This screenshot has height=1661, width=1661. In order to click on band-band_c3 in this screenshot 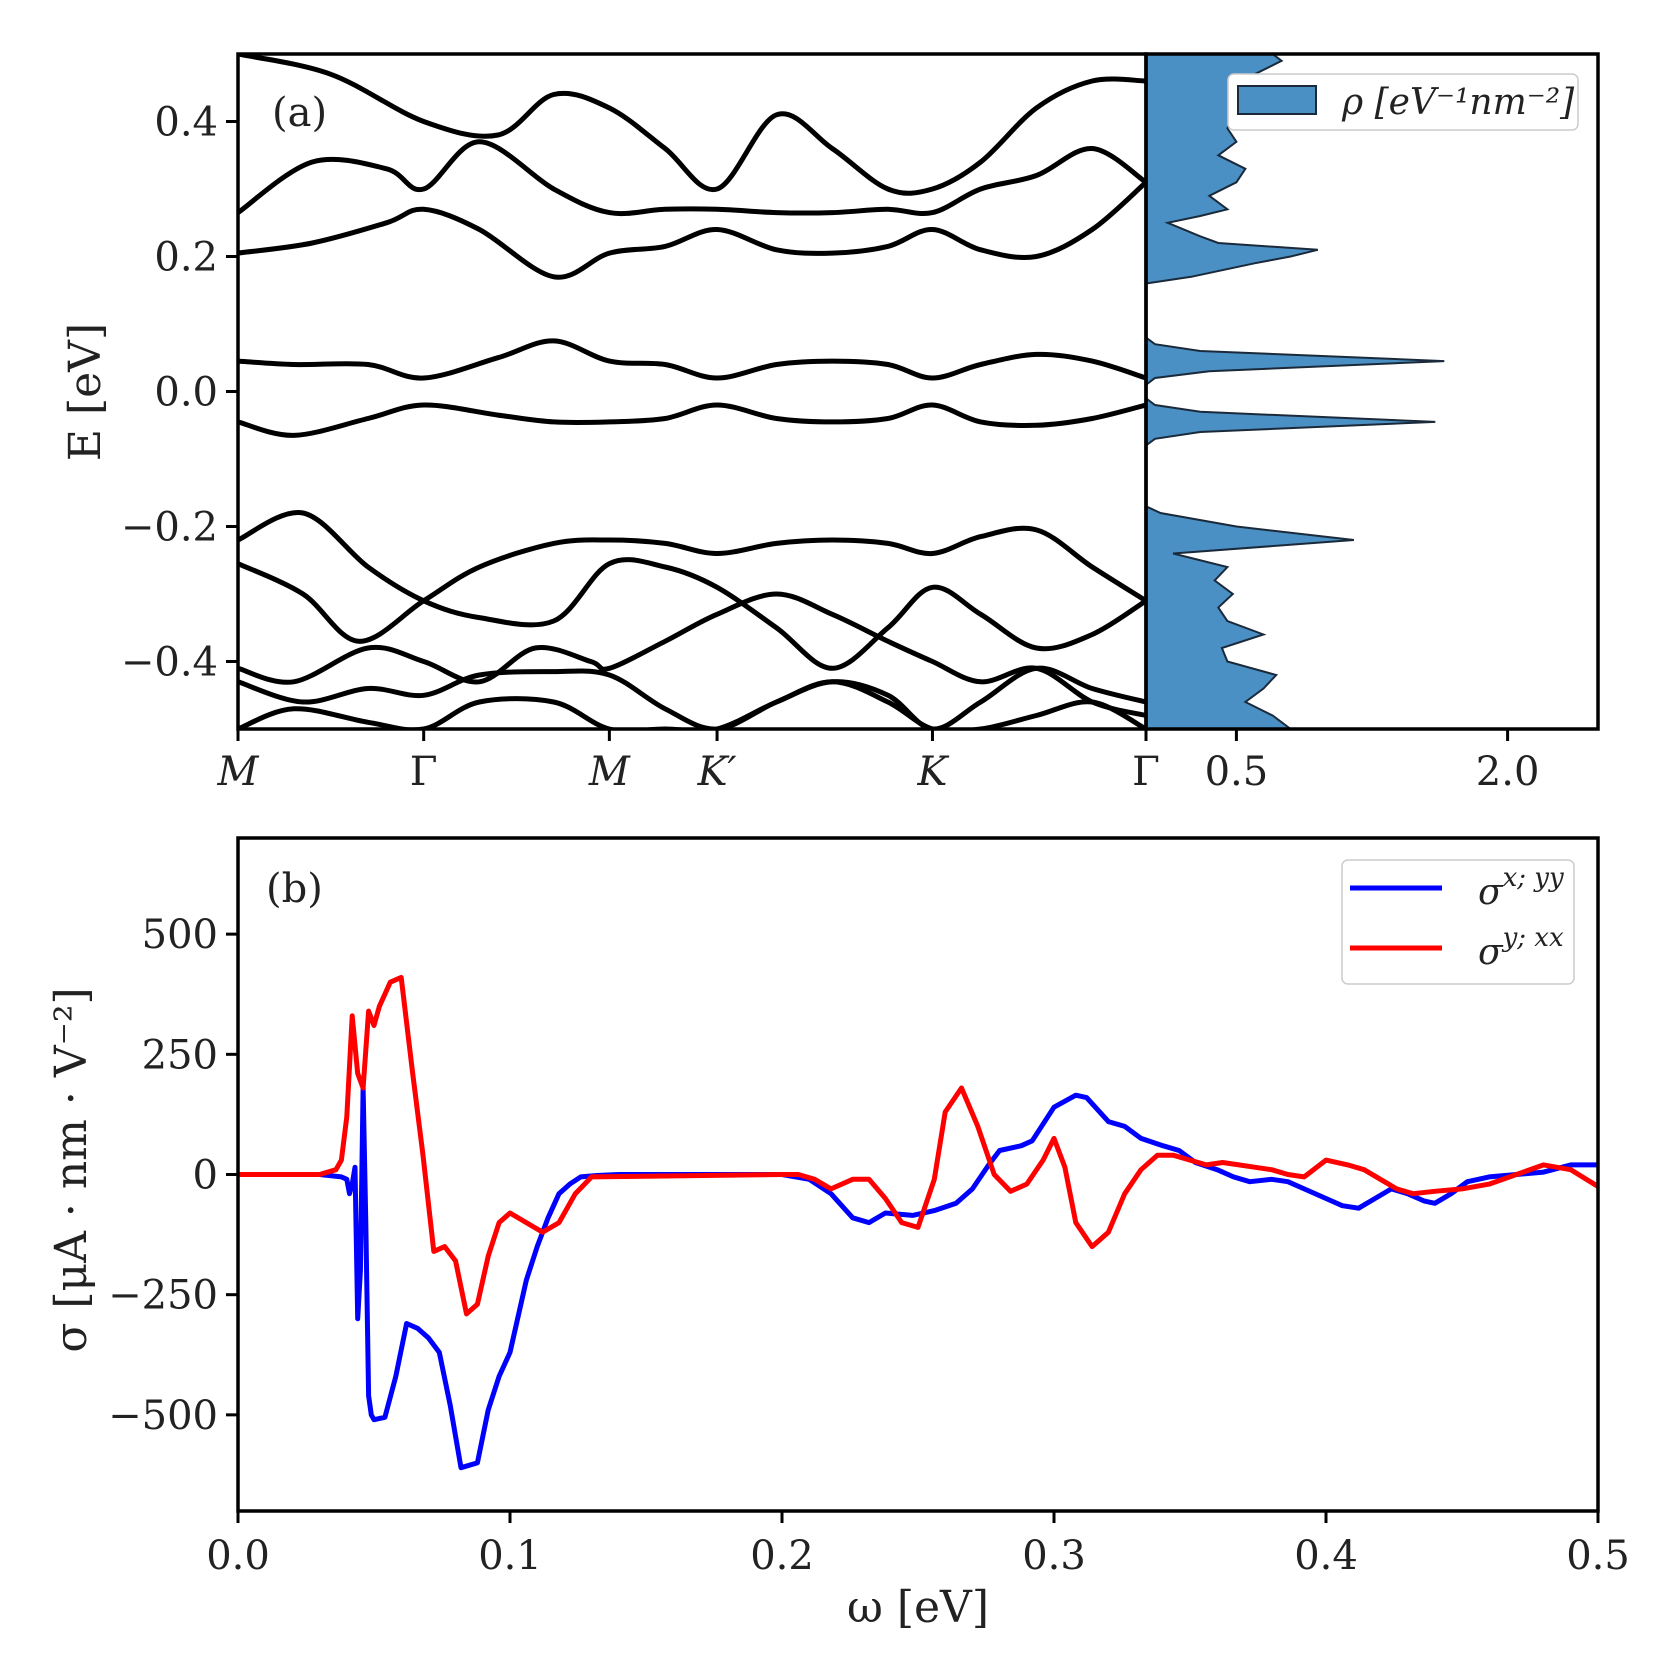, I will do `click(692, 178)`.